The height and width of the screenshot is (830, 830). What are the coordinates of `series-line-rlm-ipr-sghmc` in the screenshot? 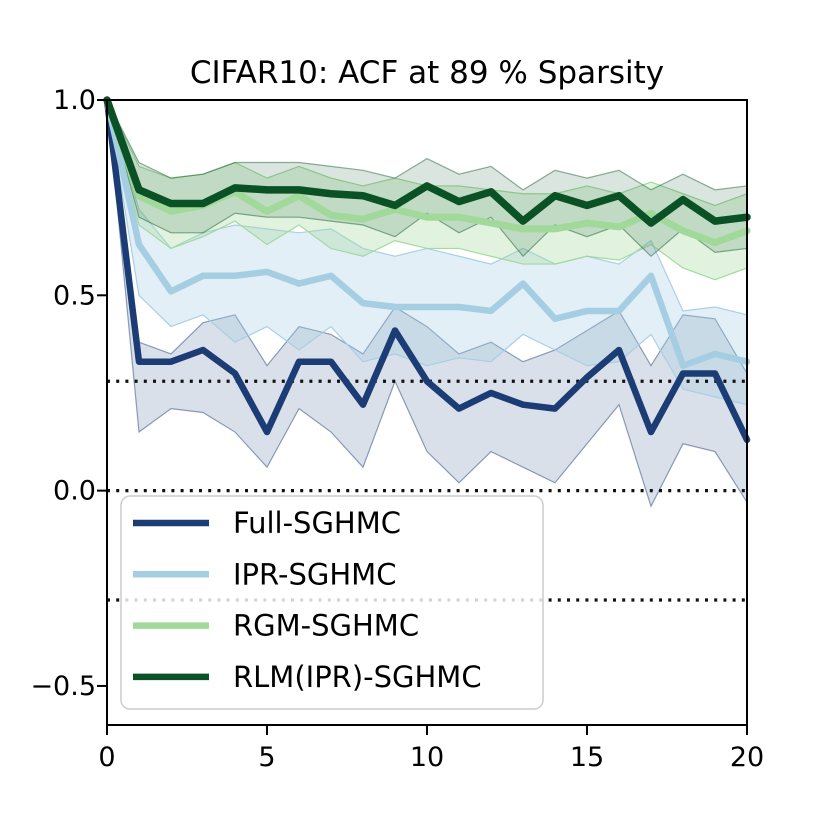 It's located at (427, 161).